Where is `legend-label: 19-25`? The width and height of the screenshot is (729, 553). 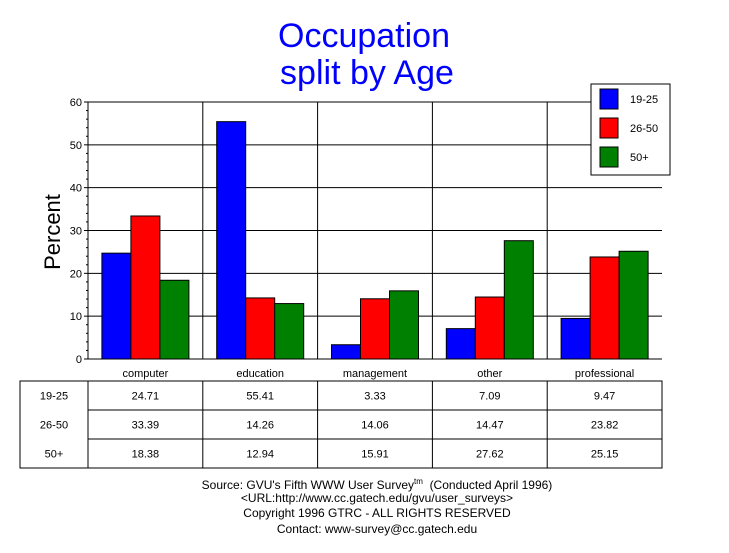 legend-label: 19-25 is located at coordinates (644, 100).